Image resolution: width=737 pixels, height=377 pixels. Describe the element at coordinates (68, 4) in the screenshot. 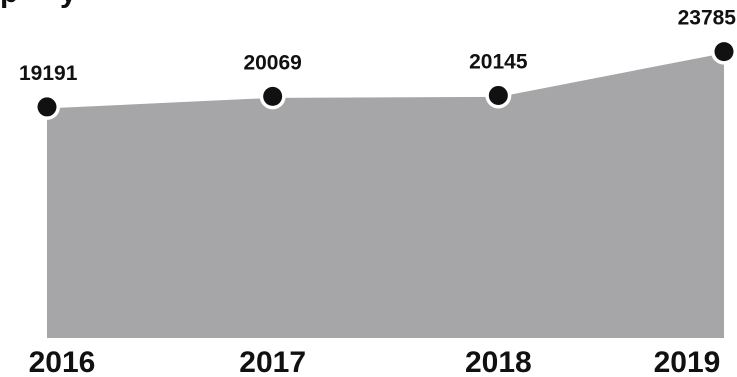

I see `title-fragment-2: y` at that location.